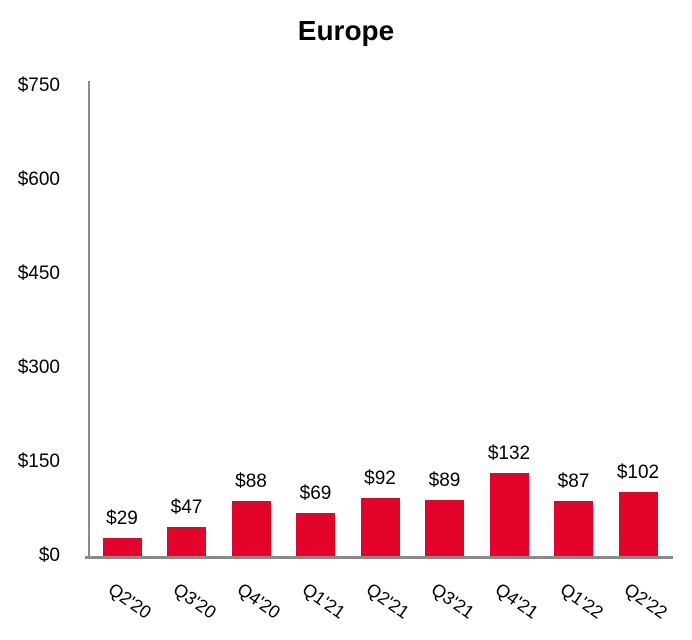 The image size is (692, 640). I want to click on y-tick-label: $750, so click(38, 85).